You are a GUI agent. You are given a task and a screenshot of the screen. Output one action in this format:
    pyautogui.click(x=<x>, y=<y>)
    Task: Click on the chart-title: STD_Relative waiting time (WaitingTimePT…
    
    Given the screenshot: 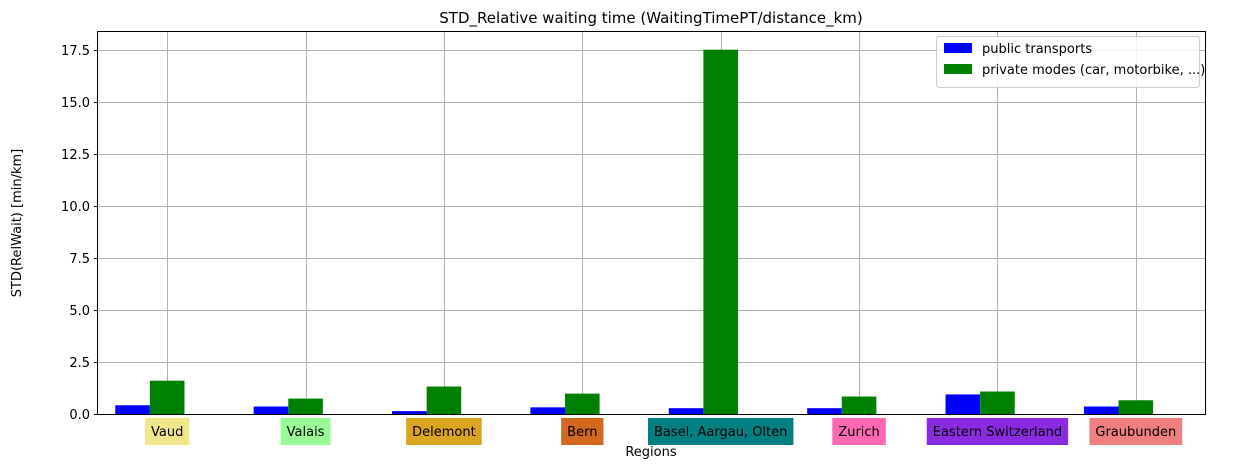 What is the action you would take?
    pyautogui.click(x=650, y=18)
    